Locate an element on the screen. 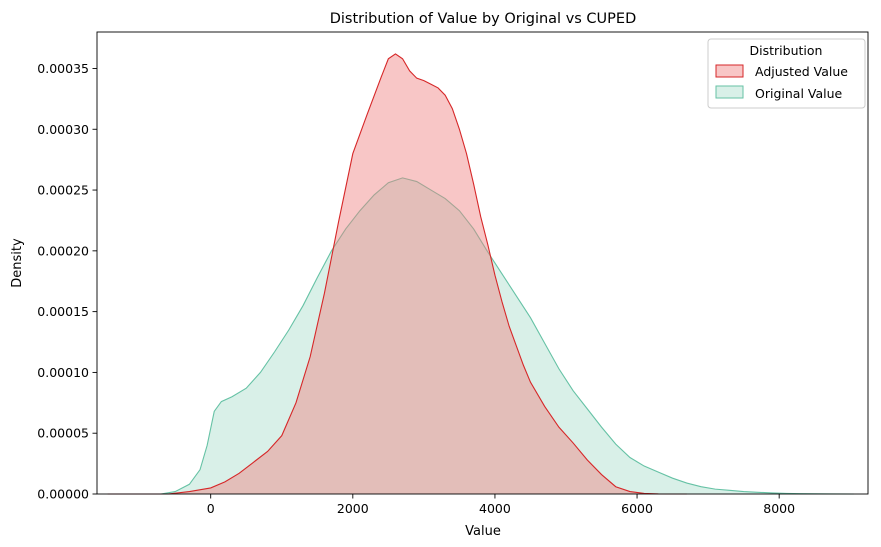  y-tick-label: 0.00035 is located at coordinates (63, 68).